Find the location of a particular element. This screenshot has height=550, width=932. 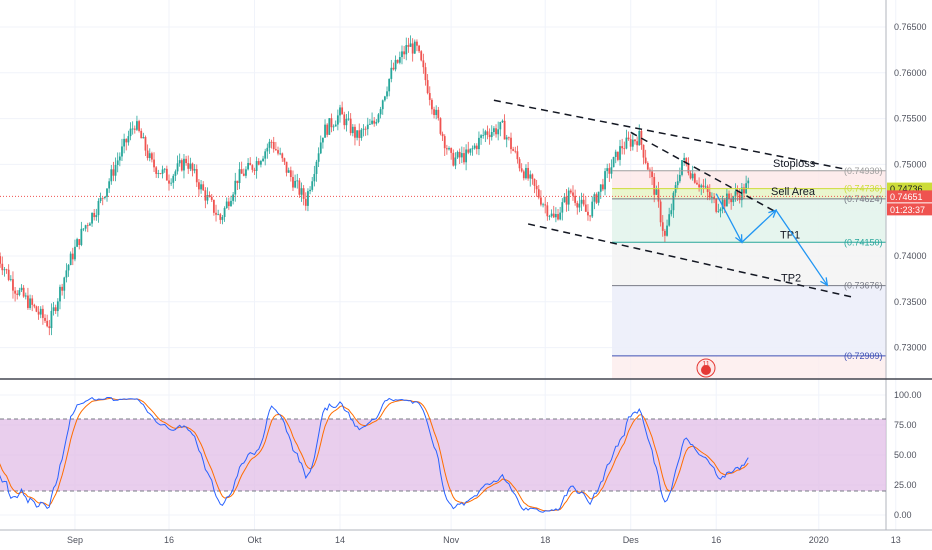

level-label: (0.74624) is located at coordinates (863, 199).